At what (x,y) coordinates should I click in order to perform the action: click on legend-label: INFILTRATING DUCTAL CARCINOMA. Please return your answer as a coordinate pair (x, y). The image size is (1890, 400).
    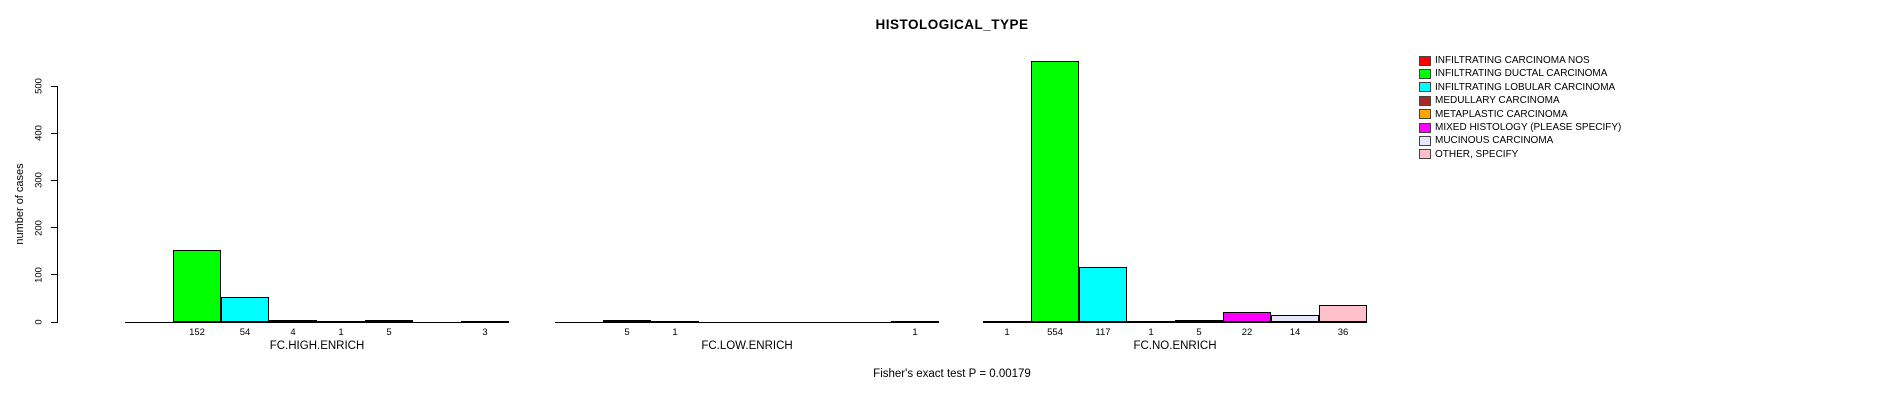
    Looking at the image, I should click on (1521, 74).